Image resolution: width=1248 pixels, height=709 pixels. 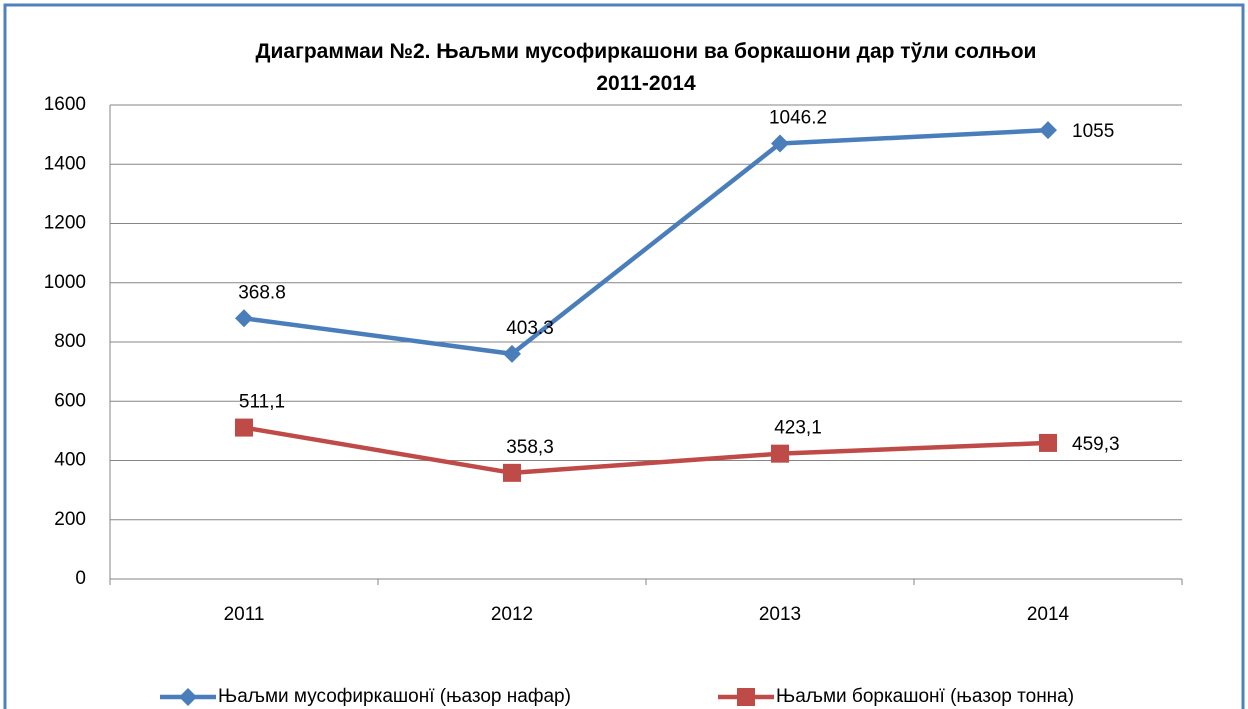 What do you see at coordinates (80, 578) in the screenshot?
I see `y-tick-label: 0` at bounding box center [80, 578].